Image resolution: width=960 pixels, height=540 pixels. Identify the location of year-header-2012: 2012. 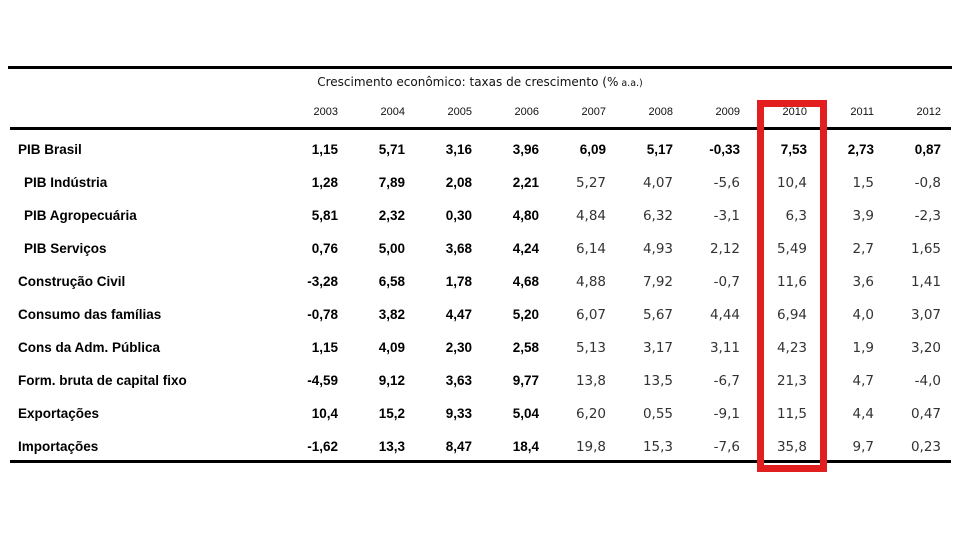
(917, 113).